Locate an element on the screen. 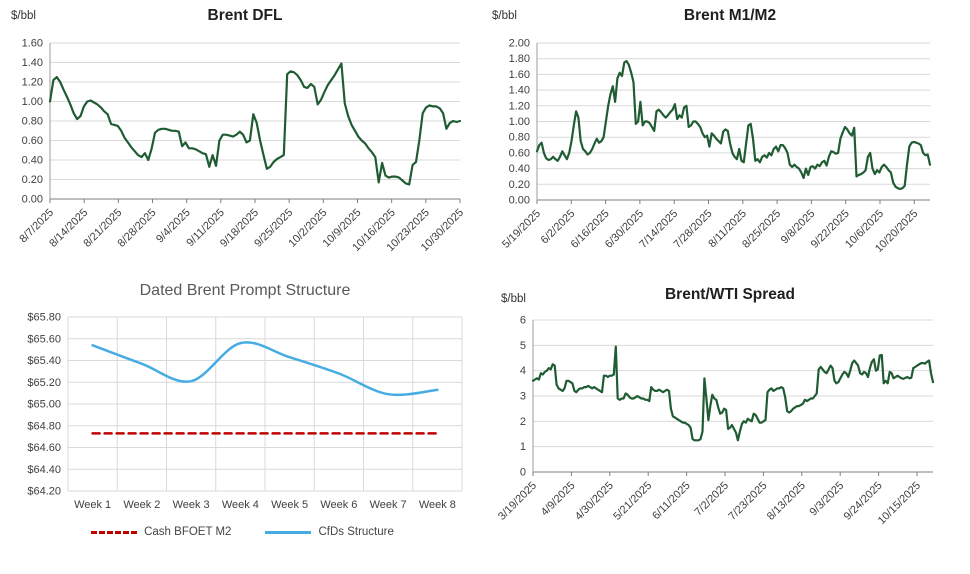 The image size is (970, 574). svg-text: 8/13/2025 is located at coordinates (786, 501).